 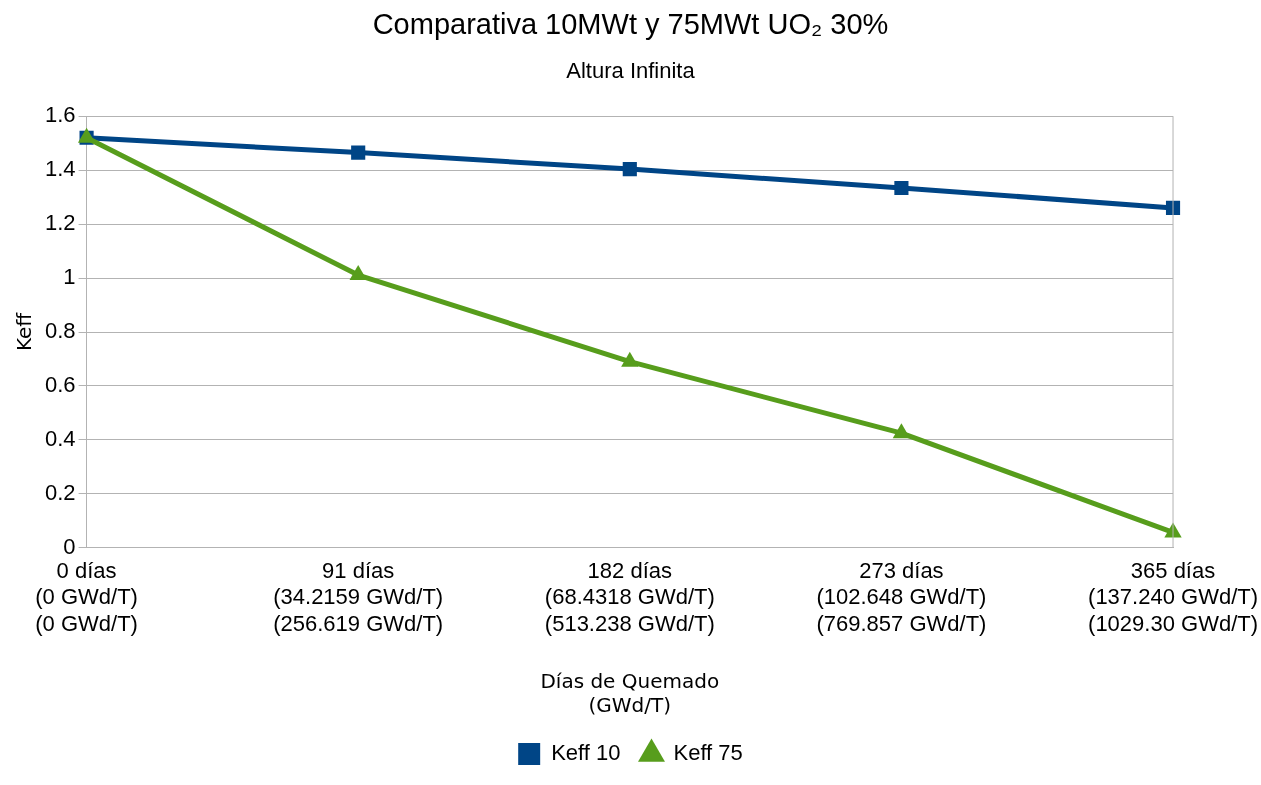 What do you see at coordinates (24, 331) in the screenshot?
I see `y-axis-title: Keff` at bounding box center [24, 331].